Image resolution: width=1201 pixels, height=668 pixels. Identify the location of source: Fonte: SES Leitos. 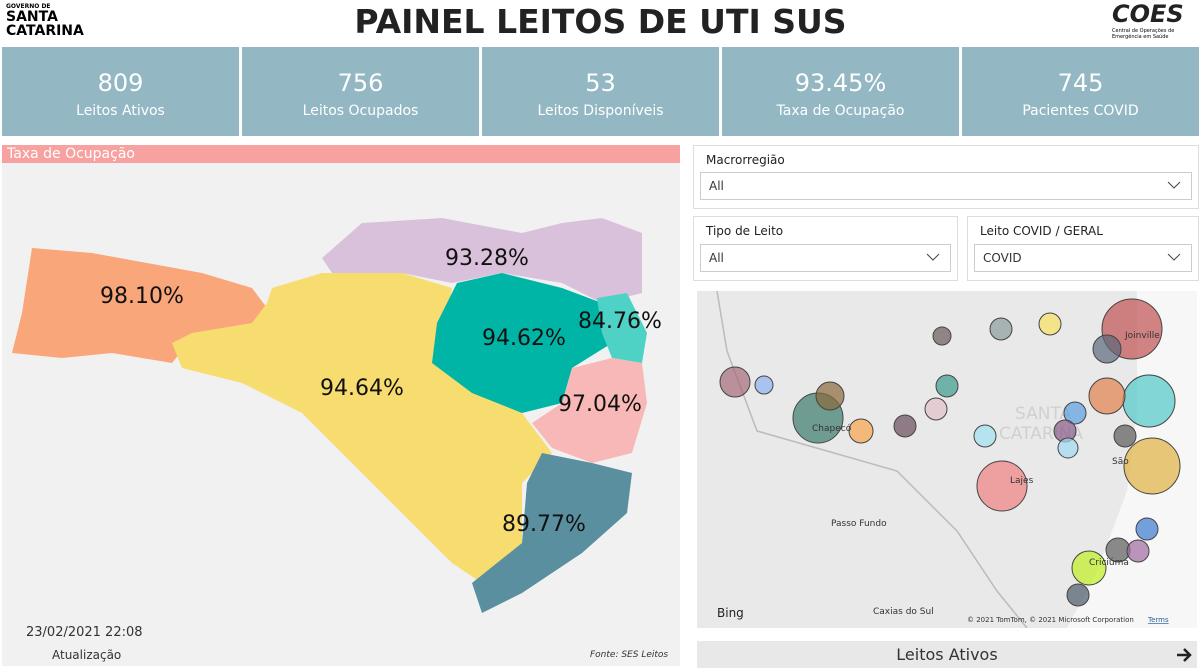
(629, 655).